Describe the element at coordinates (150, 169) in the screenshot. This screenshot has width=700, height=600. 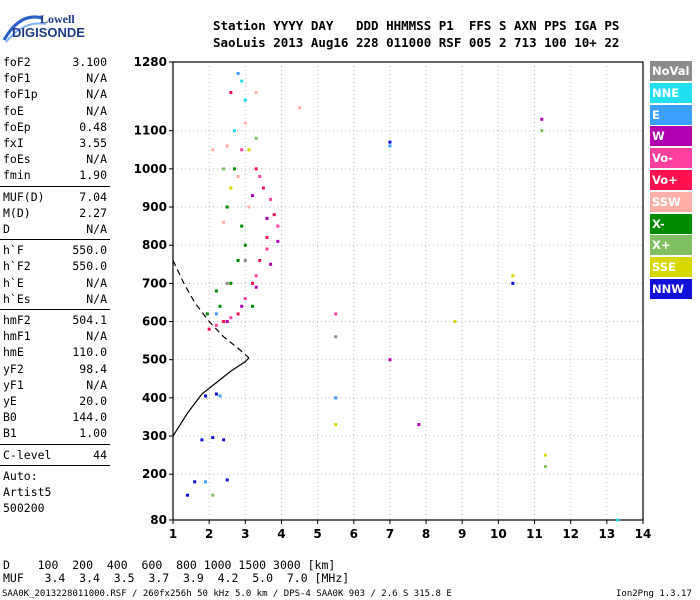
I see `y-tick-label: 1000` at that location.